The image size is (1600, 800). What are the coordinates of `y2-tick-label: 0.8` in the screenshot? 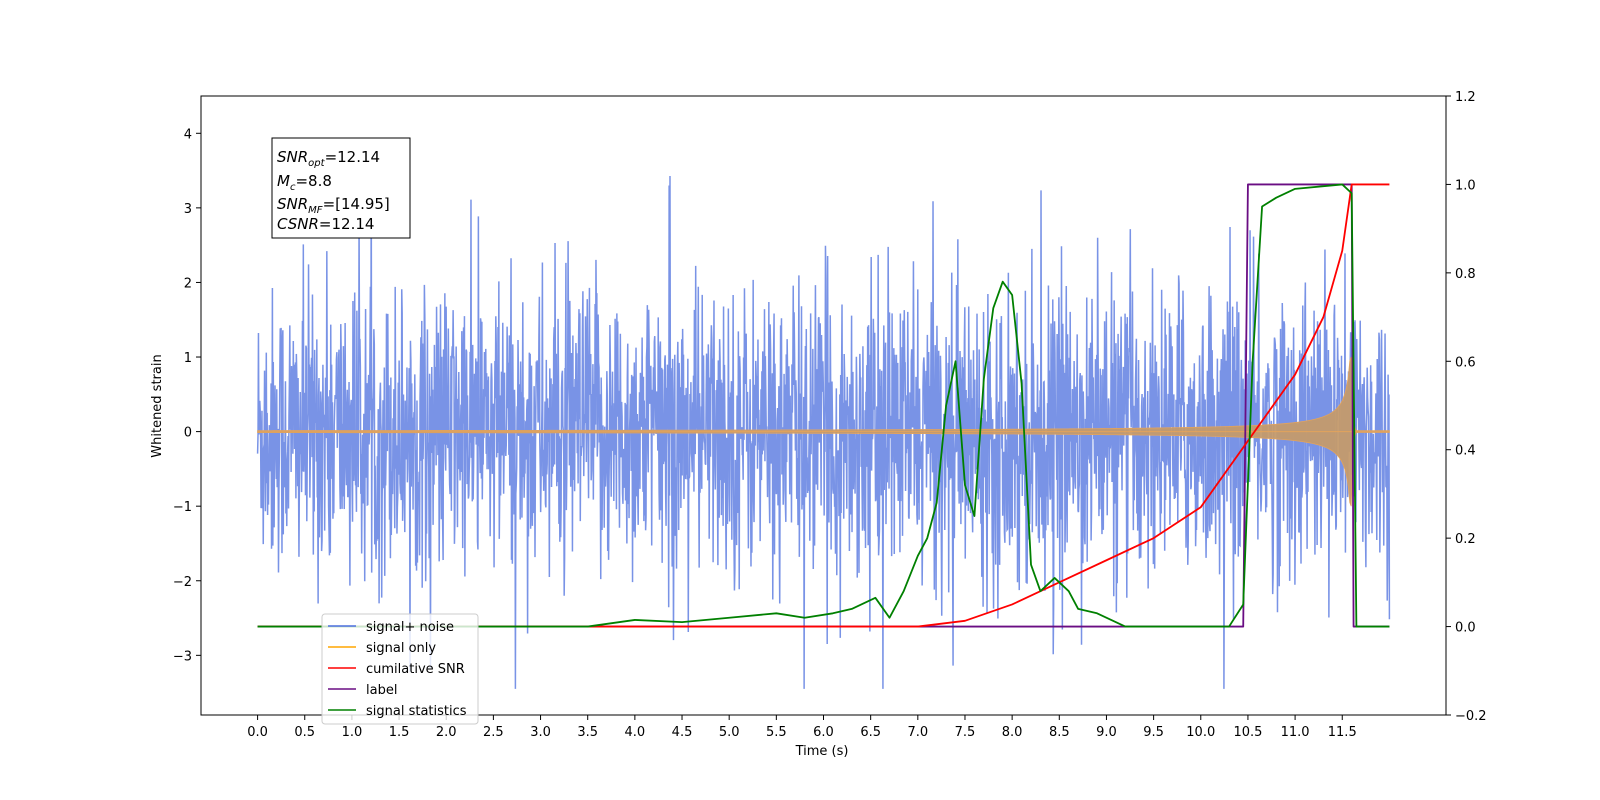 It's located at (1465, 274).